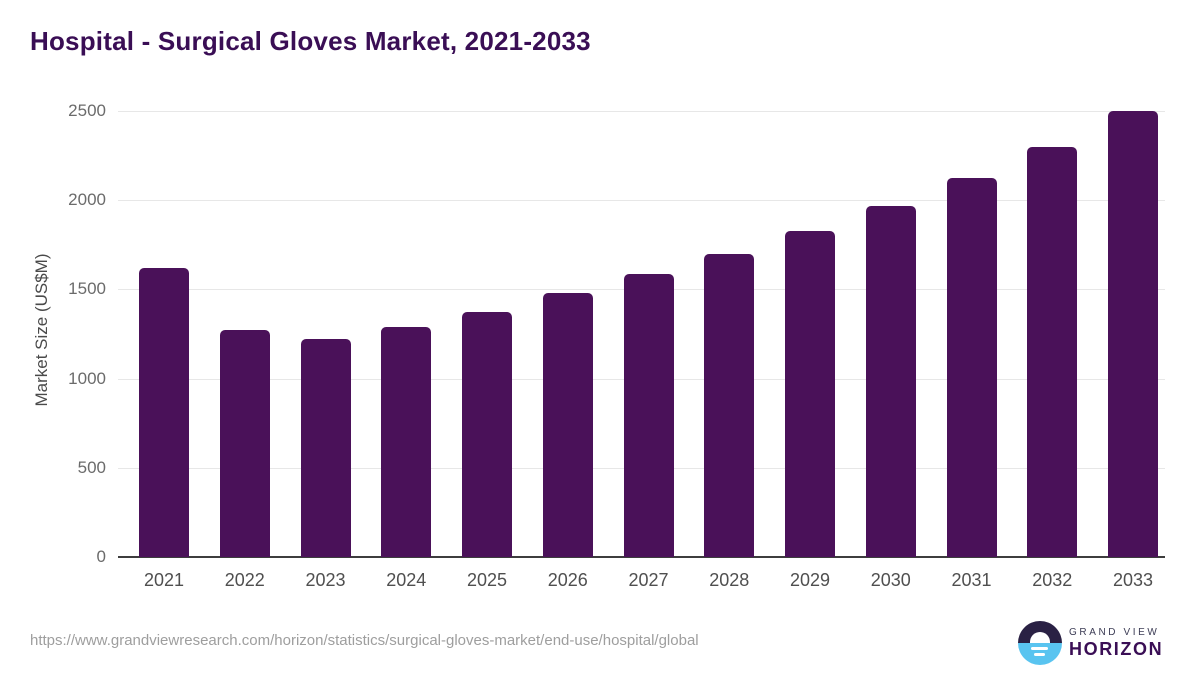 The height and width of the screenshot is (675, 1200). What do you see at coordinates (1052, 351) in the screenshot?
I see `bar-2032` at bounding box center [1052, 351].